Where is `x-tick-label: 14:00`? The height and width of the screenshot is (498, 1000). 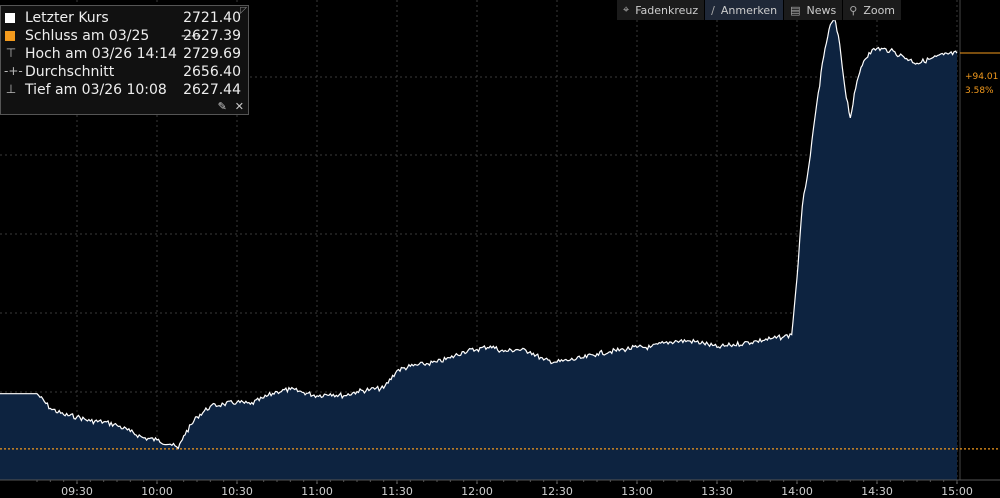 x-tick-label: 14:00 is located at coordinates (797, 491).